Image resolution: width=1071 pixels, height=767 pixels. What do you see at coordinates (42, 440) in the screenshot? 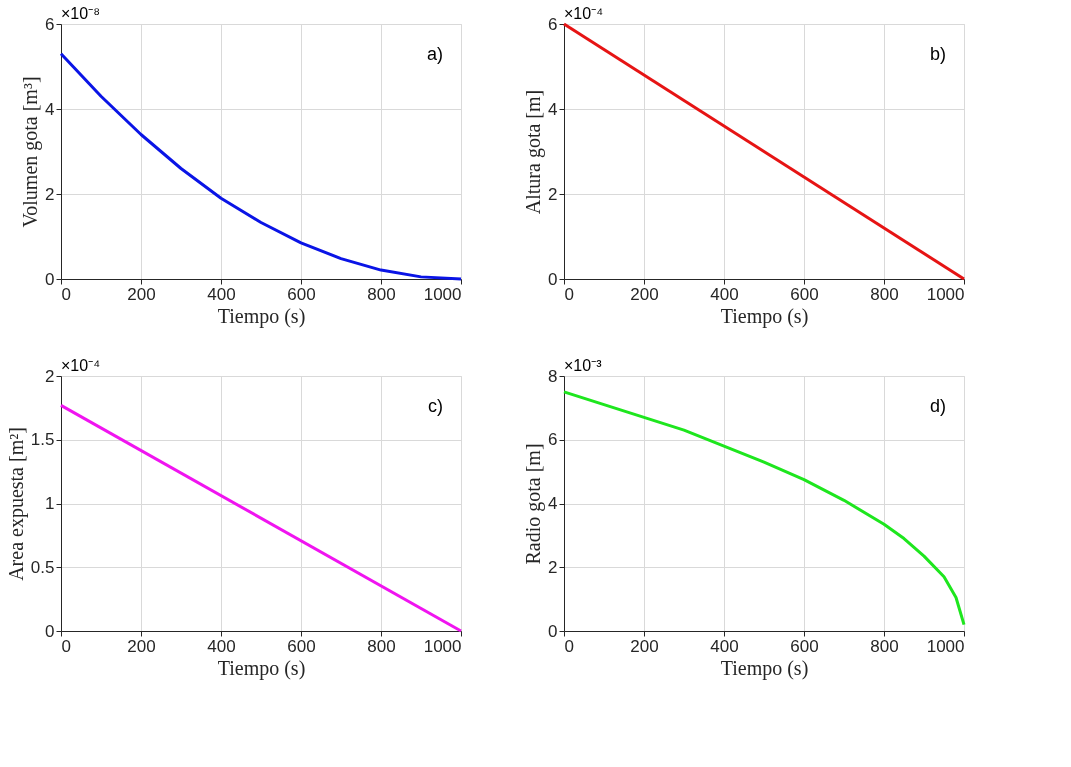
I see `y-tick-label: 1.5` at bounding box center [42, 440].